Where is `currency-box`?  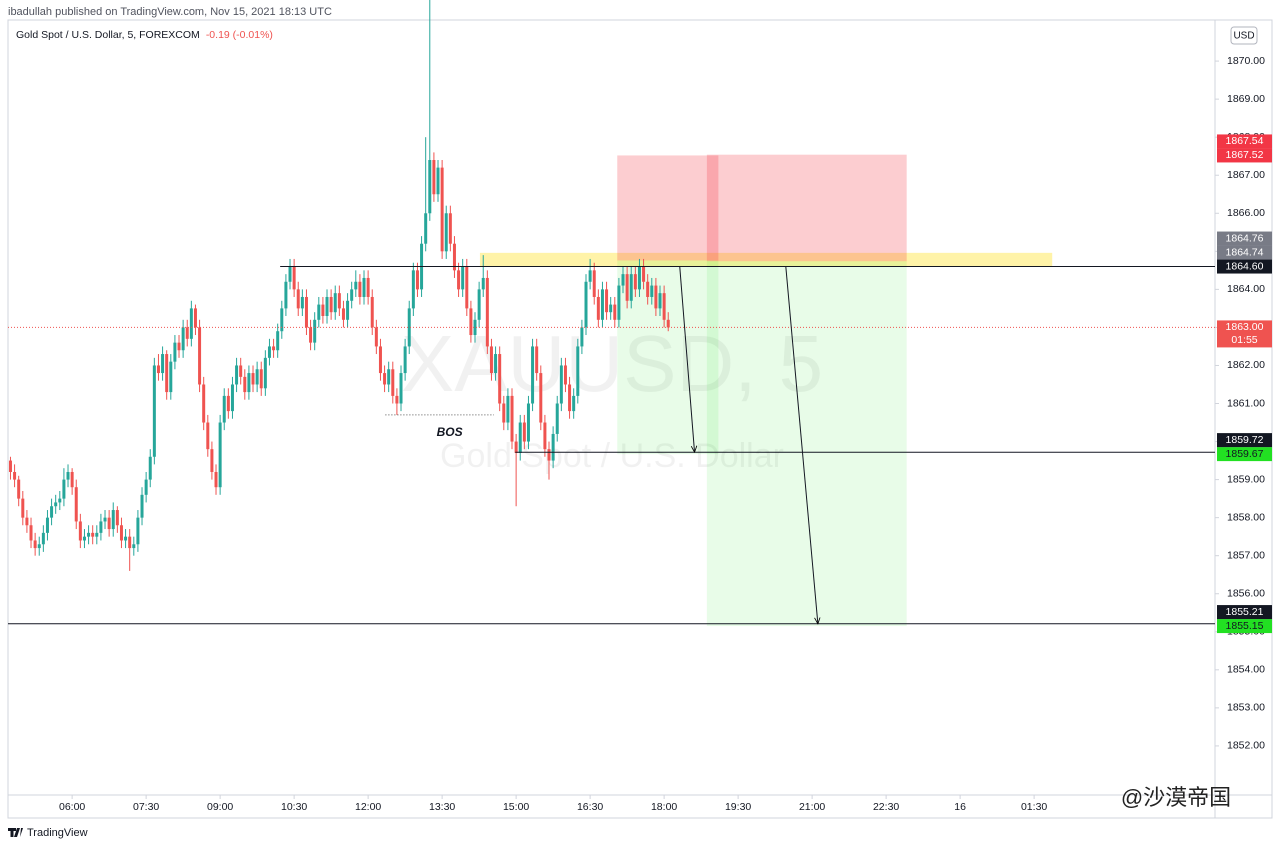
currency-box is located at coordinates (1244, 35).